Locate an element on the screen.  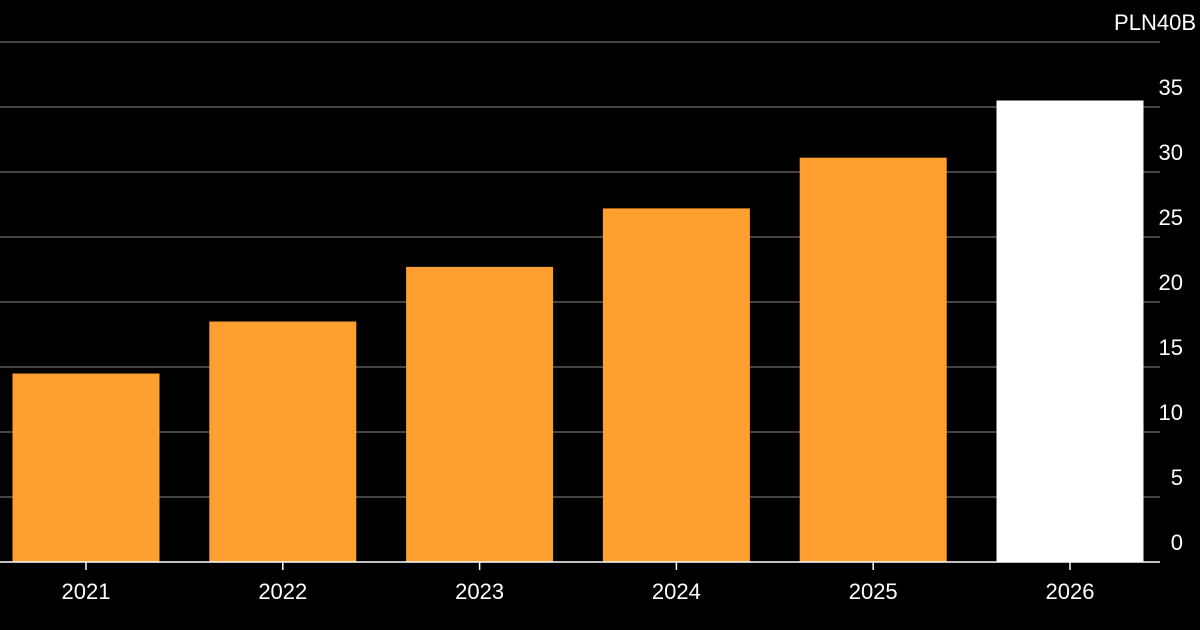
x-tick-label-2025: 2025 is located at coordinates (873, 591).